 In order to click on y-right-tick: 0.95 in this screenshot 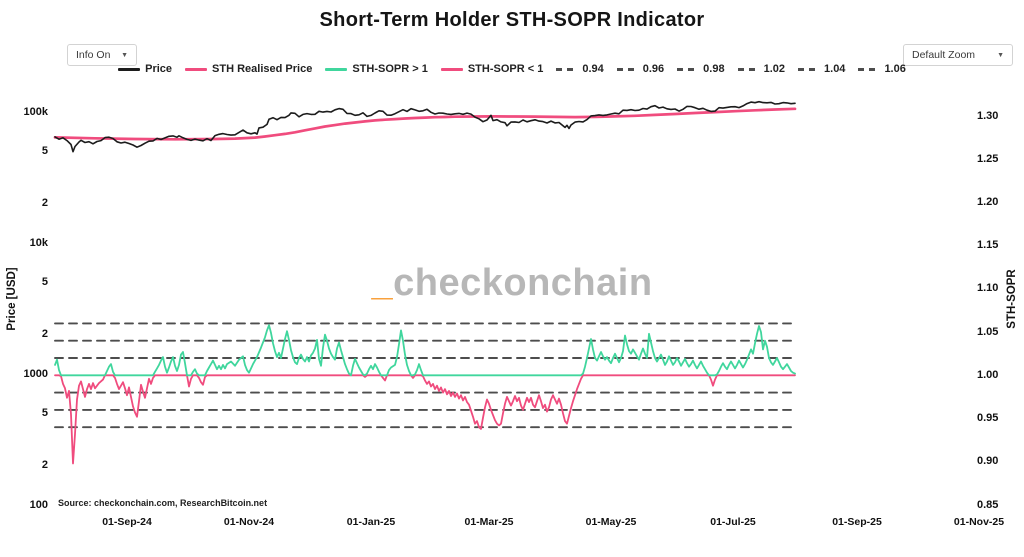, I will do `click(988, 418)`.